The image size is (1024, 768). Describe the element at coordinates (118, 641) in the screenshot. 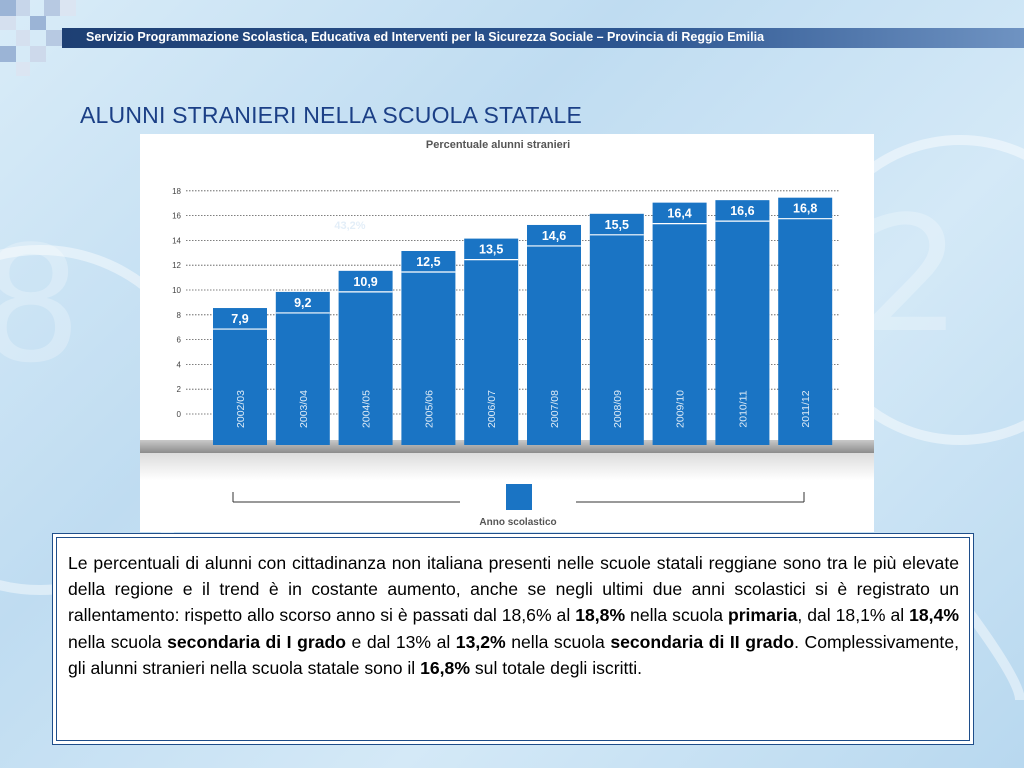

I see `desc-text-4: nella scuola` at that location.